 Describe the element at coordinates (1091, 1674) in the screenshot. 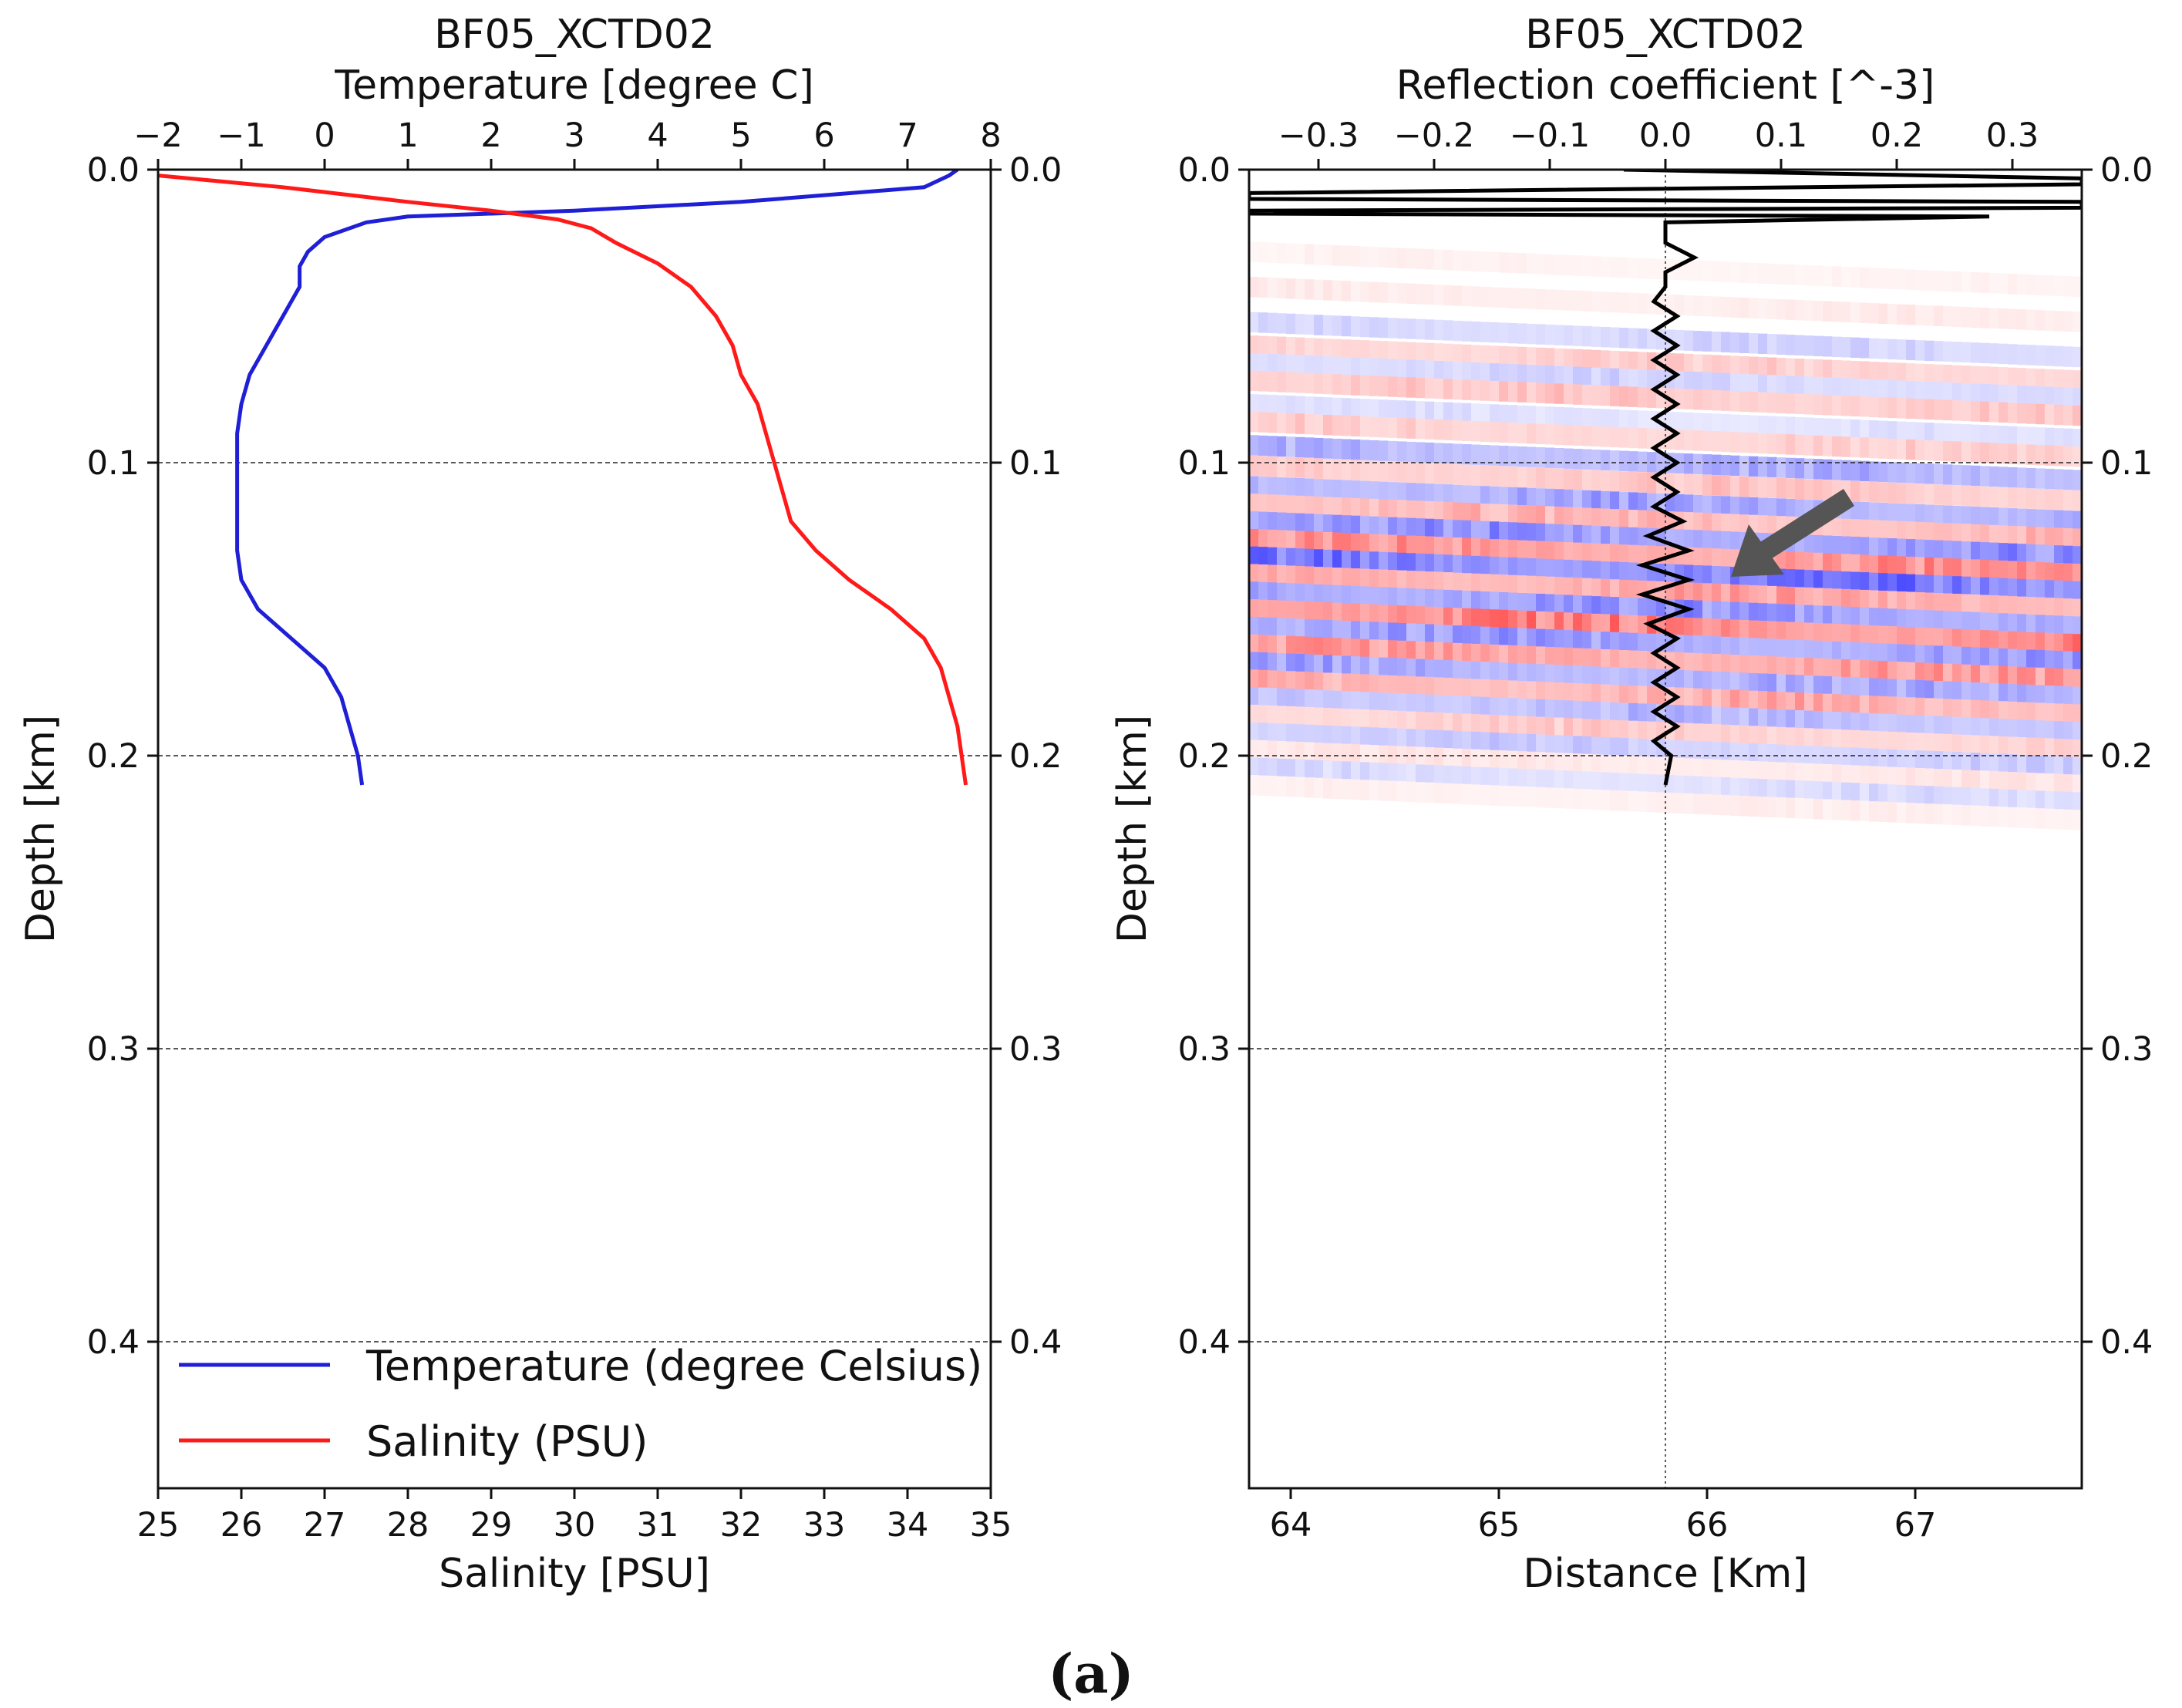

I see `figure-caption: (a)` at that location.